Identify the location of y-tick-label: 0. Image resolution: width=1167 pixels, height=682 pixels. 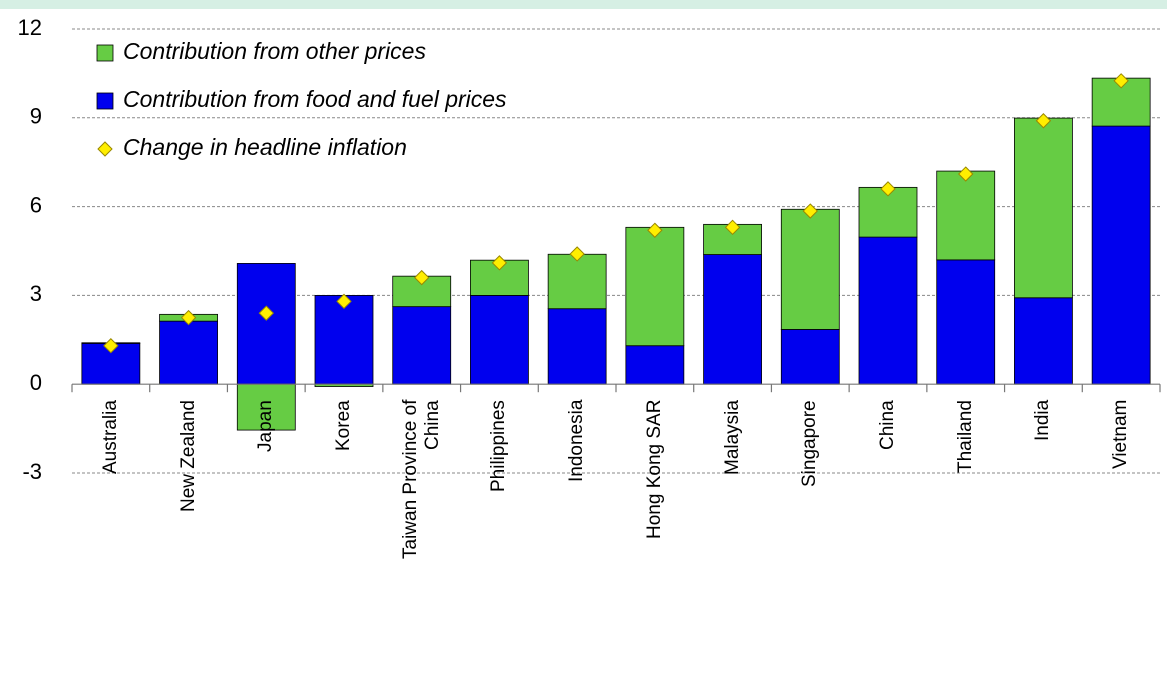
(36, 382).